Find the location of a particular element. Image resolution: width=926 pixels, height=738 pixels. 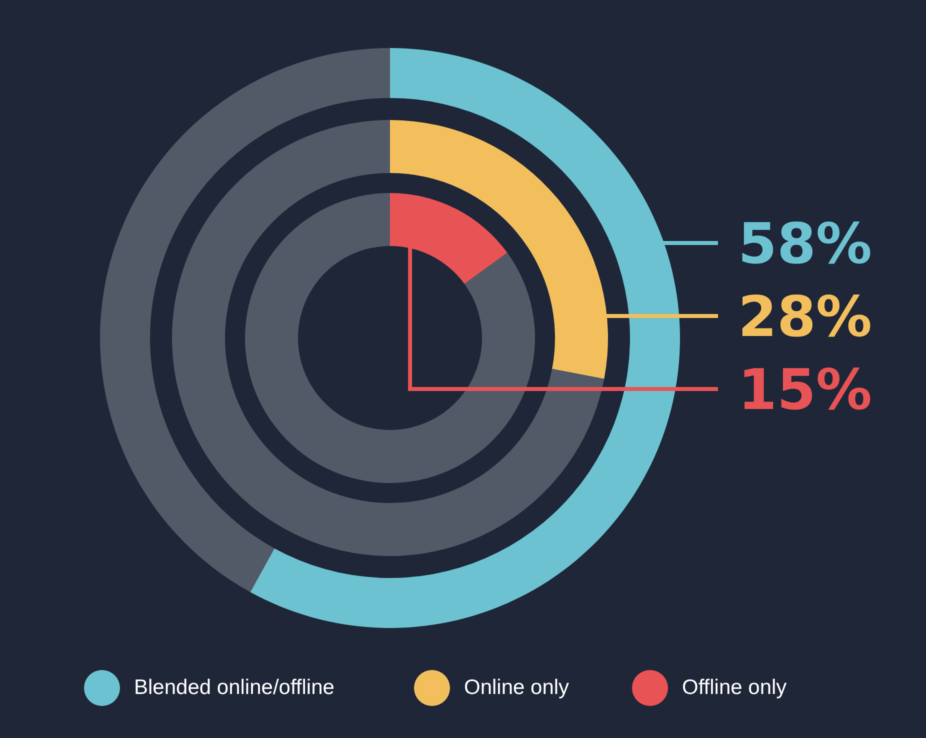

data-label: 58% is located at coordinates (805, 244).